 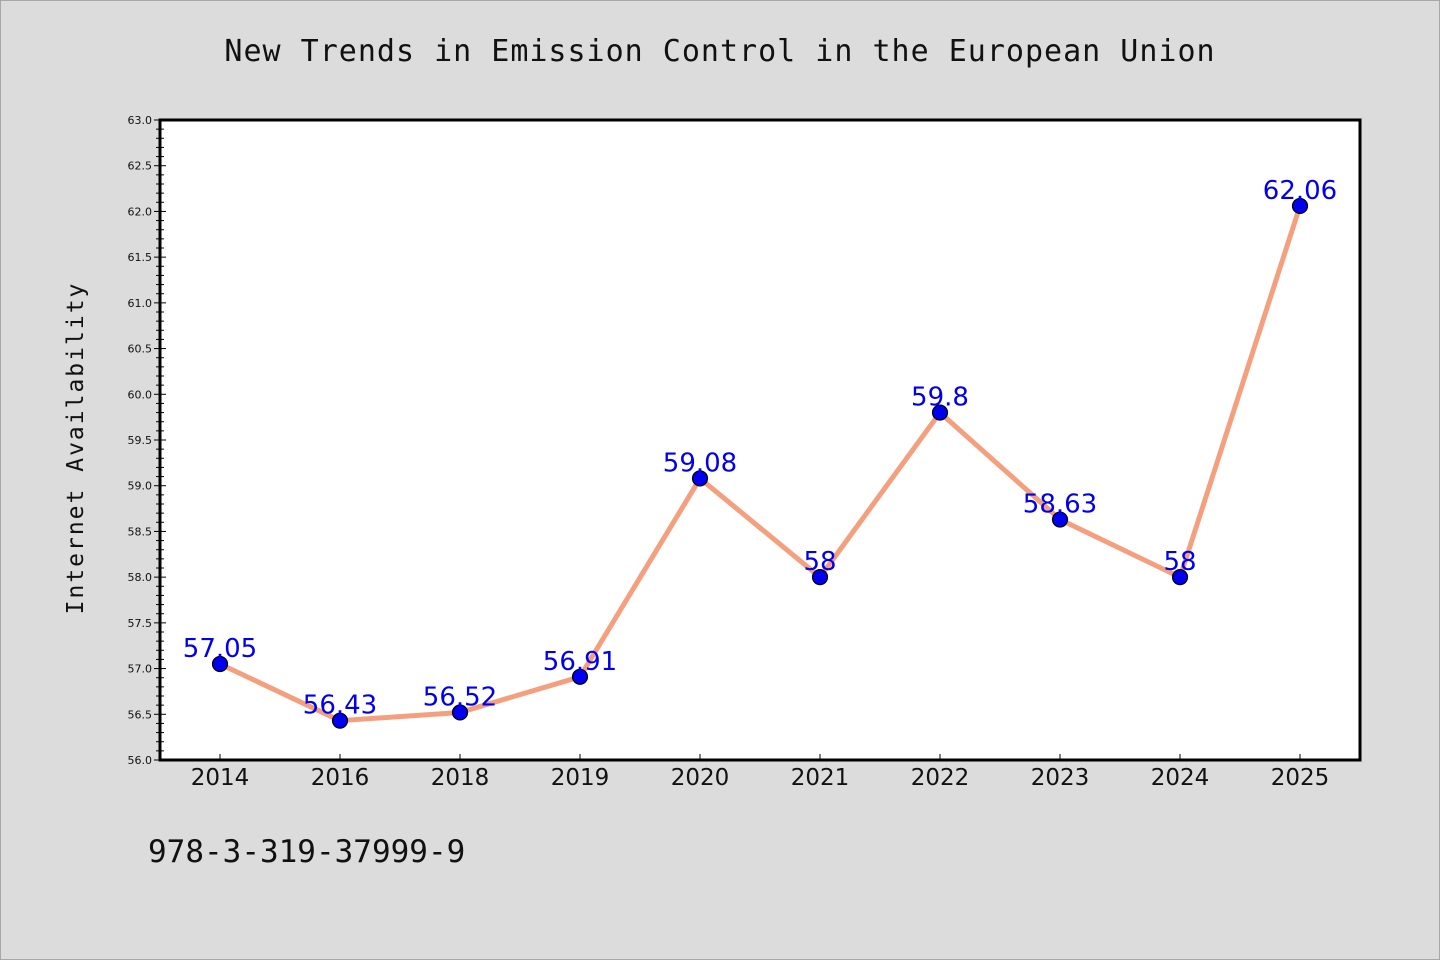 What do you see at coordinates (1060, 505) in the screenshot?
I see `data-label: 58.63` at bounding box center [1060, 505].